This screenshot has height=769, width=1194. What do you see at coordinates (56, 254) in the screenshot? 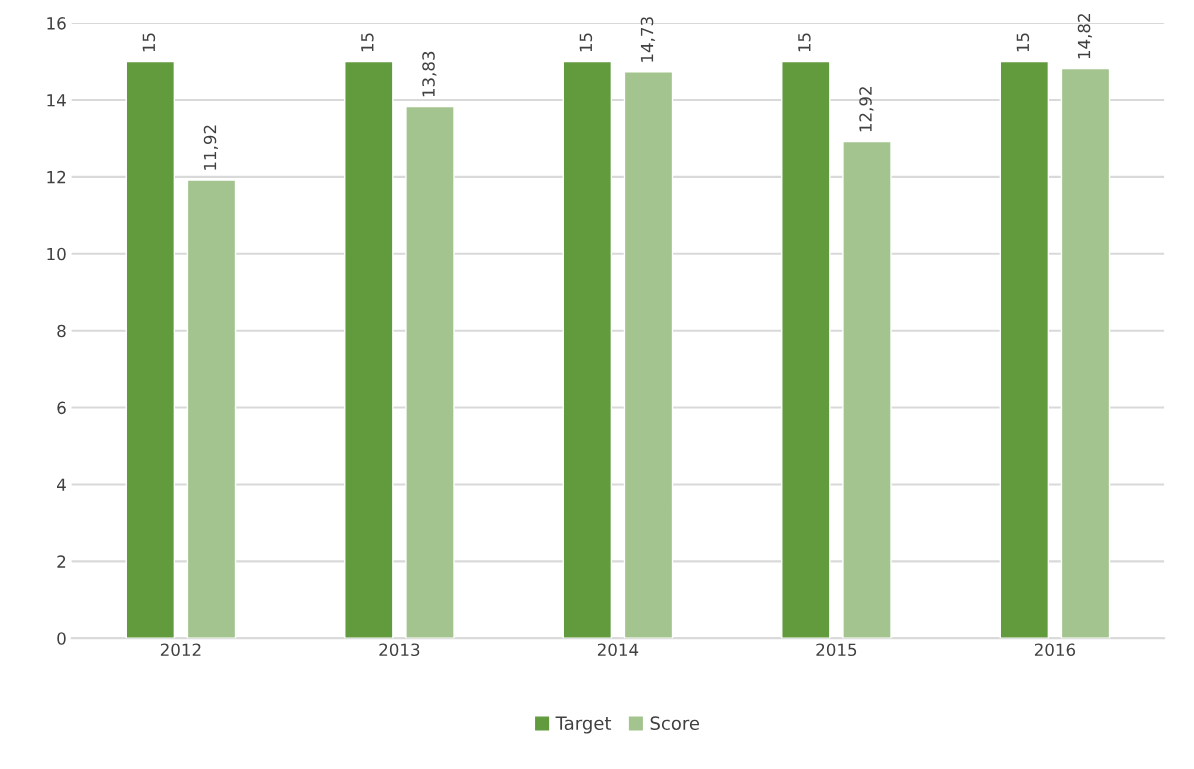
I see `y-tick-label: 10` at bounding box center [56, 254].